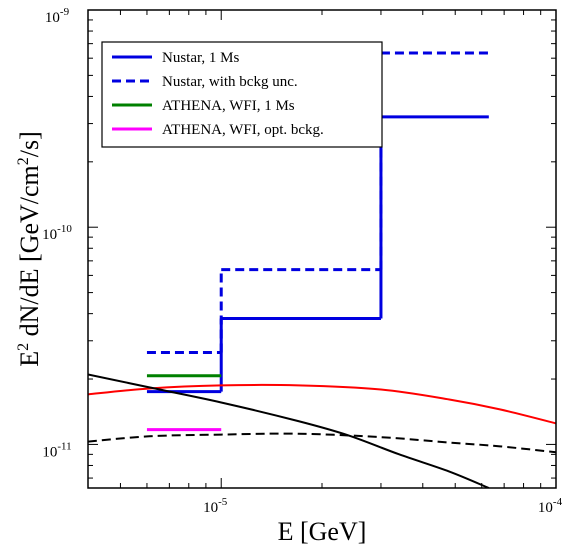  I want to click on y-tick-label: 10-10, so click(57, 233).